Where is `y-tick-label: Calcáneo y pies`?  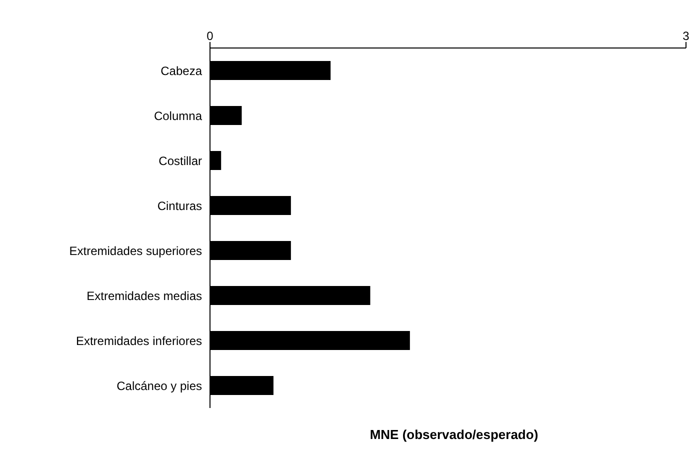
y-tick-label: Calcáneo y pies is located at coordinates (159, 385).